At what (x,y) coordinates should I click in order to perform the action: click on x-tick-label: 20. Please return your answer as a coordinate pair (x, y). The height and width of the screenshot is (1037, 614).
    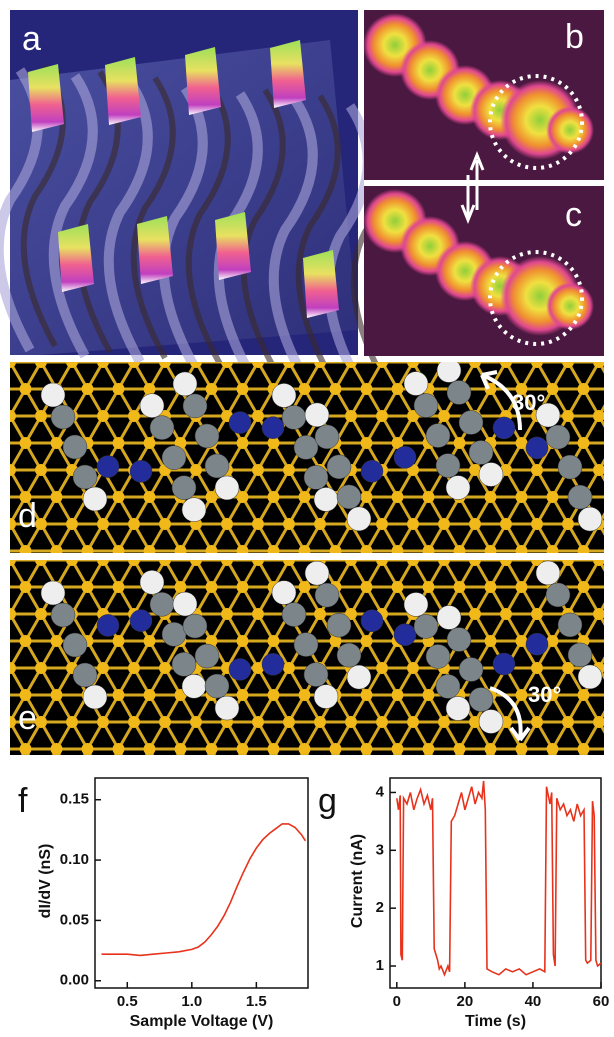
    Looking at the image, I should click on (465, 1001).